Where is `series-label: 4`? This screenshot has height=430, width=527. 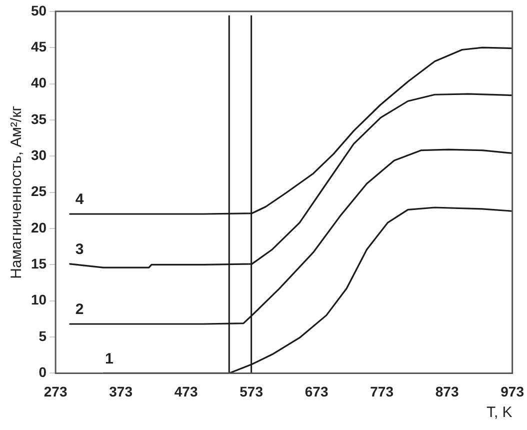
series-label: 4 is located at coordinates (79, 199).